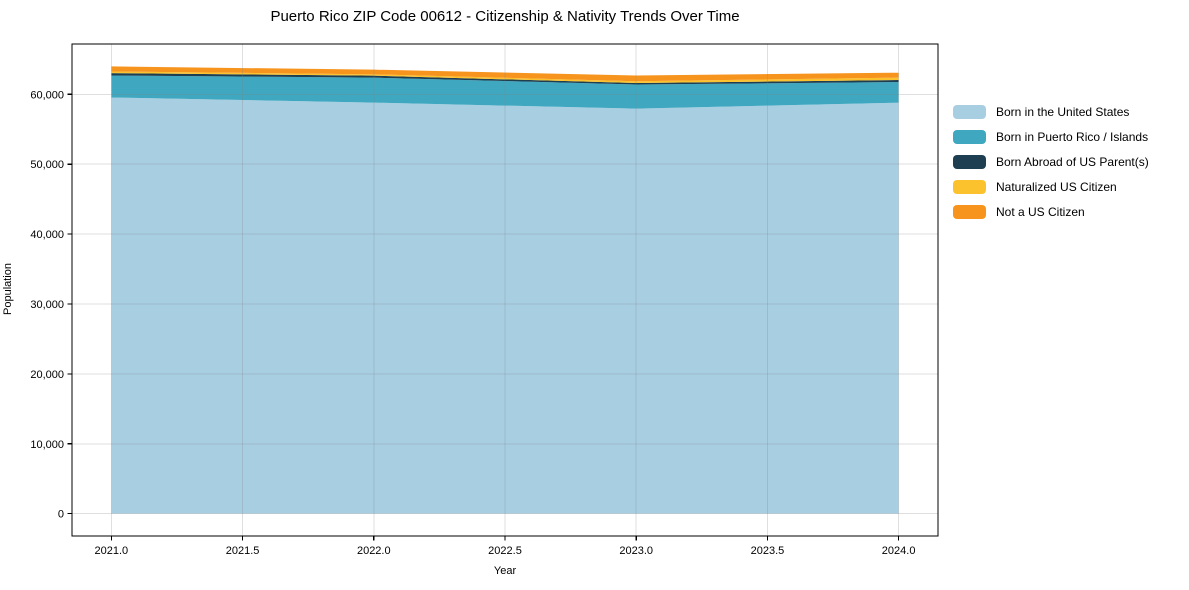 The width and height of the screenshot is (1189, 590). I want to click on x-tick-label: 2023.5, so click(768, 551).